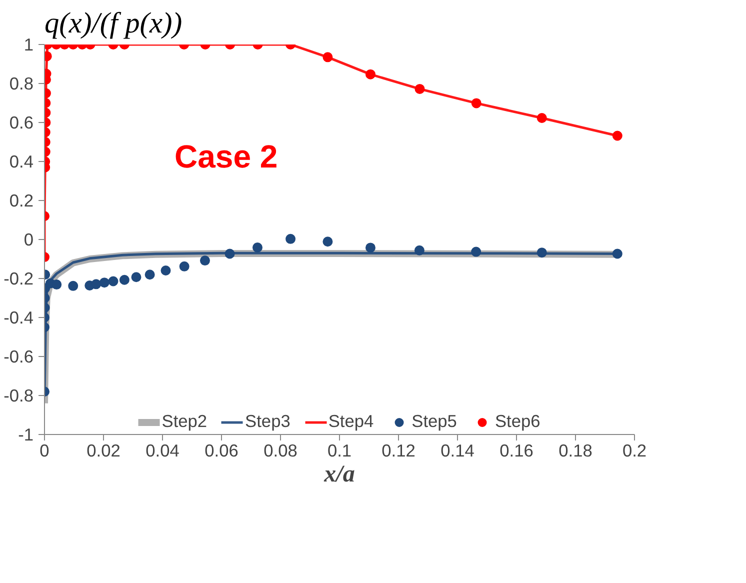 The image size is (746, 583). What do you see at coordinates (21, 200) in the screenshot?
I see `y-tick-label: 0.2` at bounding box center [21, 200].